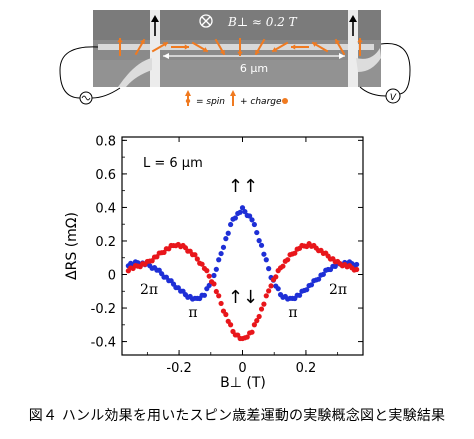 This screenshot has width=474, height=439. Describe the element at coordinates (105, 141) in the screenshot. I see `y-tick-label: 0.8` at that location.